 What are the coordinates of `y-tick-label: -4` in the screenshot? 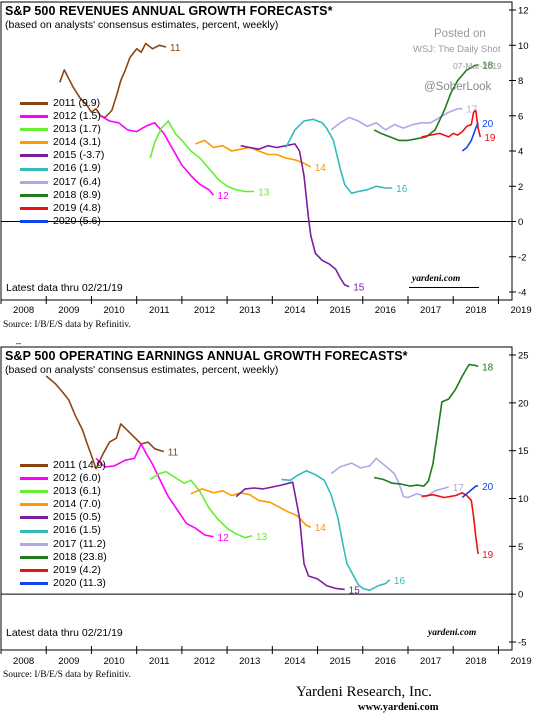 It's located at (522, 293).